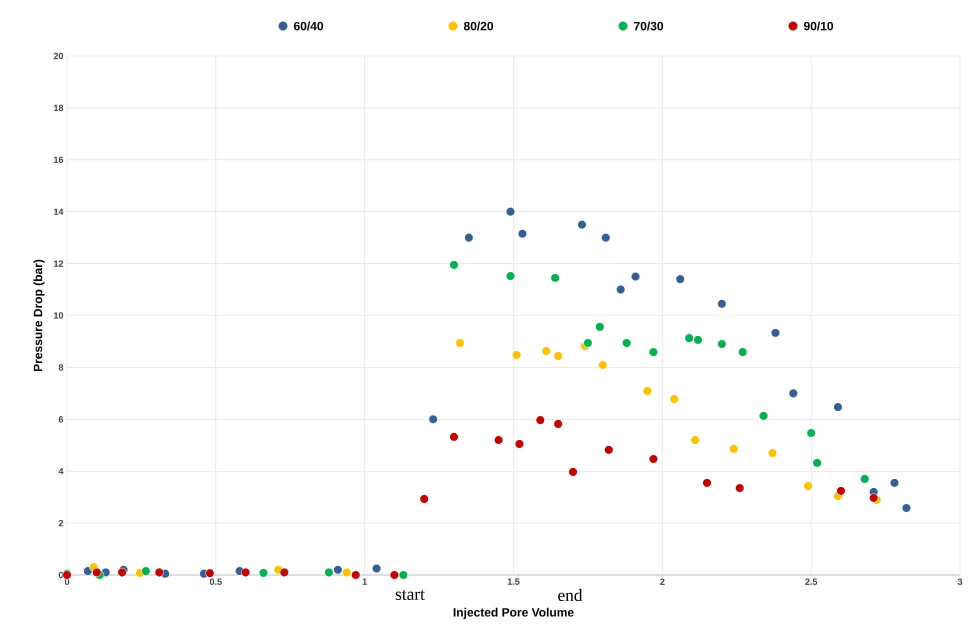 This screenshot has height=640, width=972. What do you see at coordinates (960, 581) in the screenshot?
I see `x-tick-label: 3` at bounding box center [960, 581].